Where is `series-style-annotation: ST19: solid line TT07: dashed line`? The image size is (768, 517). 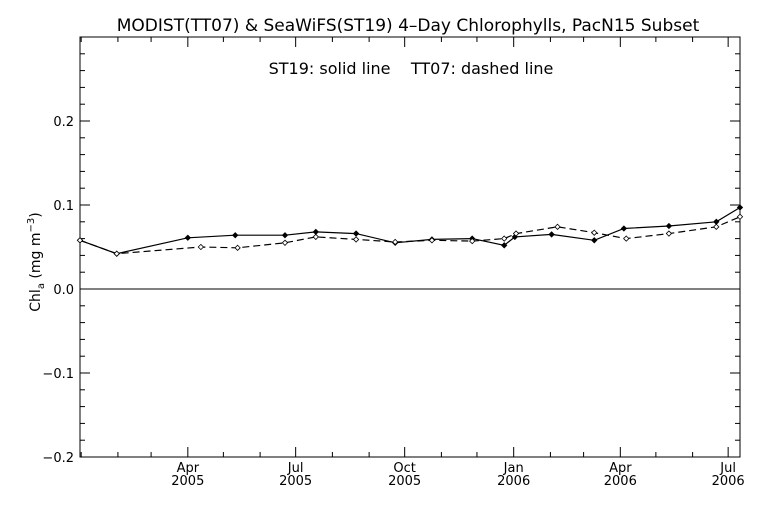 series-style-annotation: ST19: solid line TT07: dashed line is located at coordinates (411, 68).